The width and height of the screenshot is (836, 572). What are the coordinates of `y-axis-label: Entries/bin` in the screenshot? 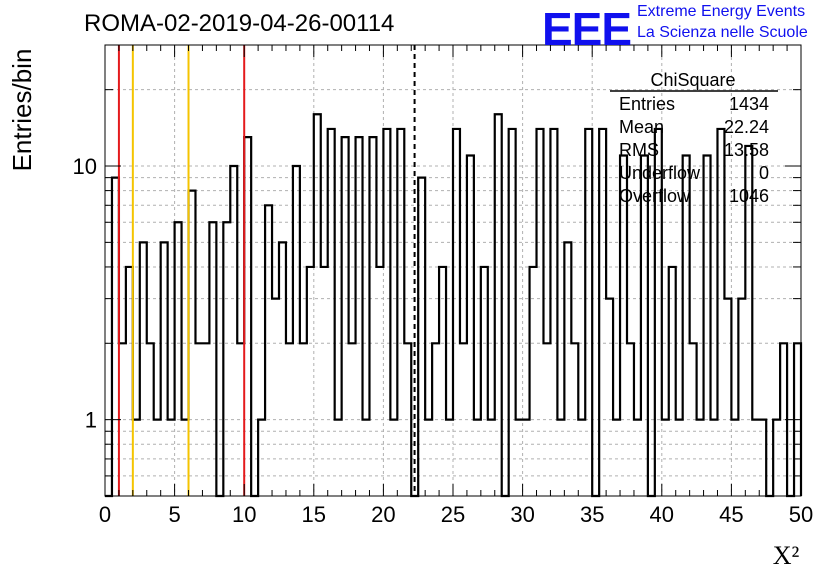 It's located at (22, 110).